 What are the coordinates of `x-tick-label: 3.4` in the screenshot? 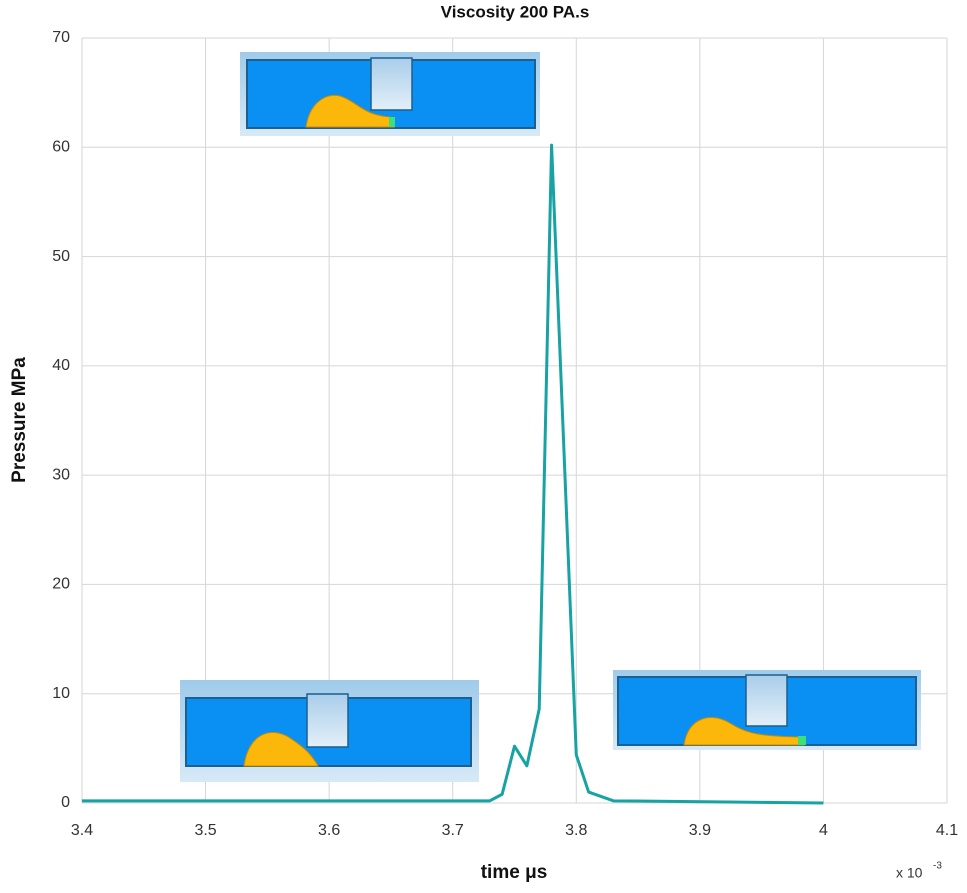 It's located at (82, 830).